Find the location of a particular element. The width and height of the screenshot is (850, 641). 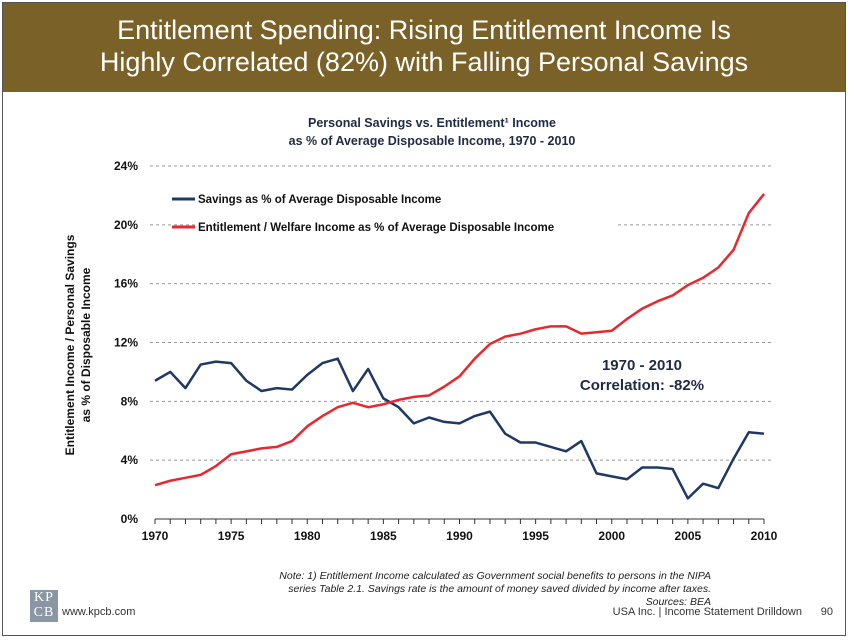

y-tick-label: 16% is located at coordinates (126, 284).